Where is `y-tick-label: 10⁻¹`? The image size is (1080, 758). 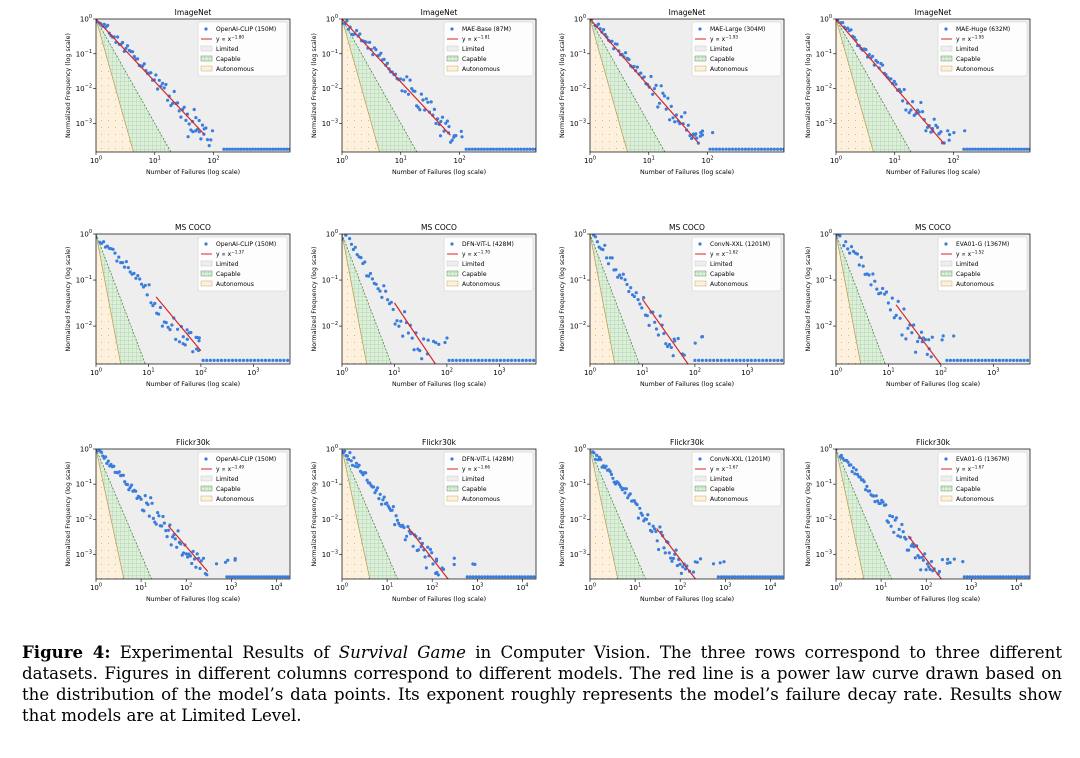 y-tick-label: 10⁻¹ is located at coordinates (578, 279).